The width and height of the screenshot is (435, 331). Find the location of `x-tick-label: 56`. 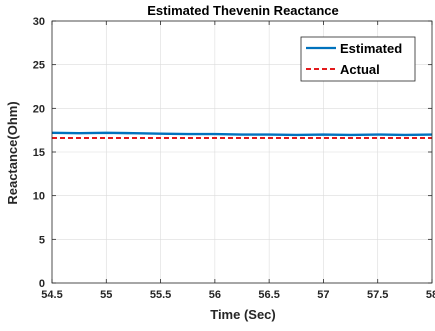

x-tick-label: 56 is located at coordinates (215, 295).